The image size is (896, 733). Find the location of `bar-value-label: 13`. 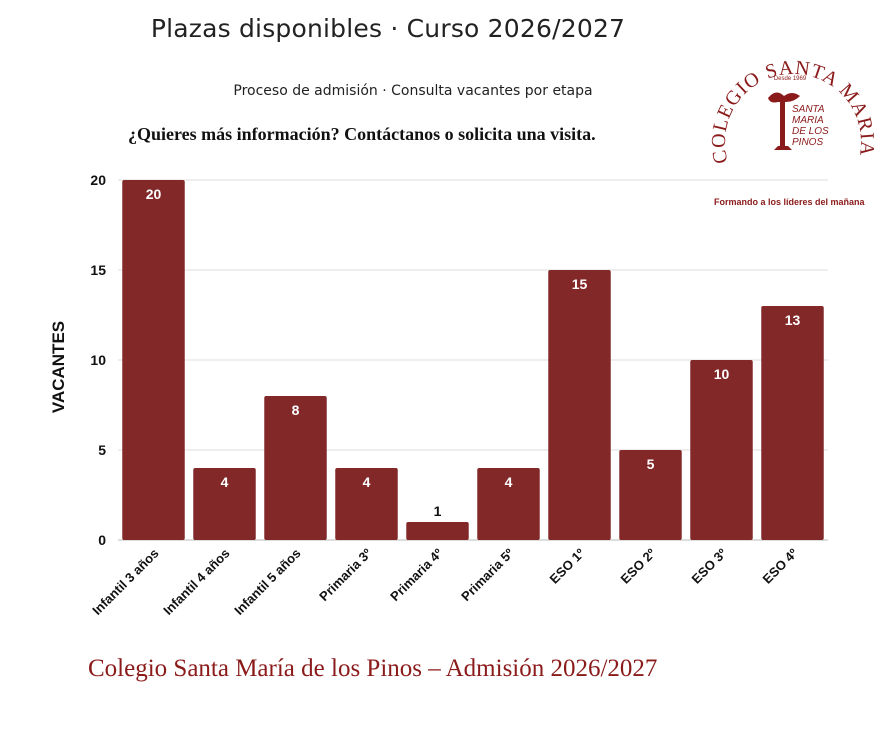

bar-value-label: 13 is located at coordinates (793, 320).